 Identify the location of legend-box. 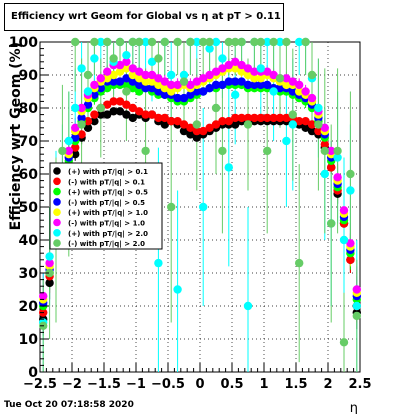
(106, 206).